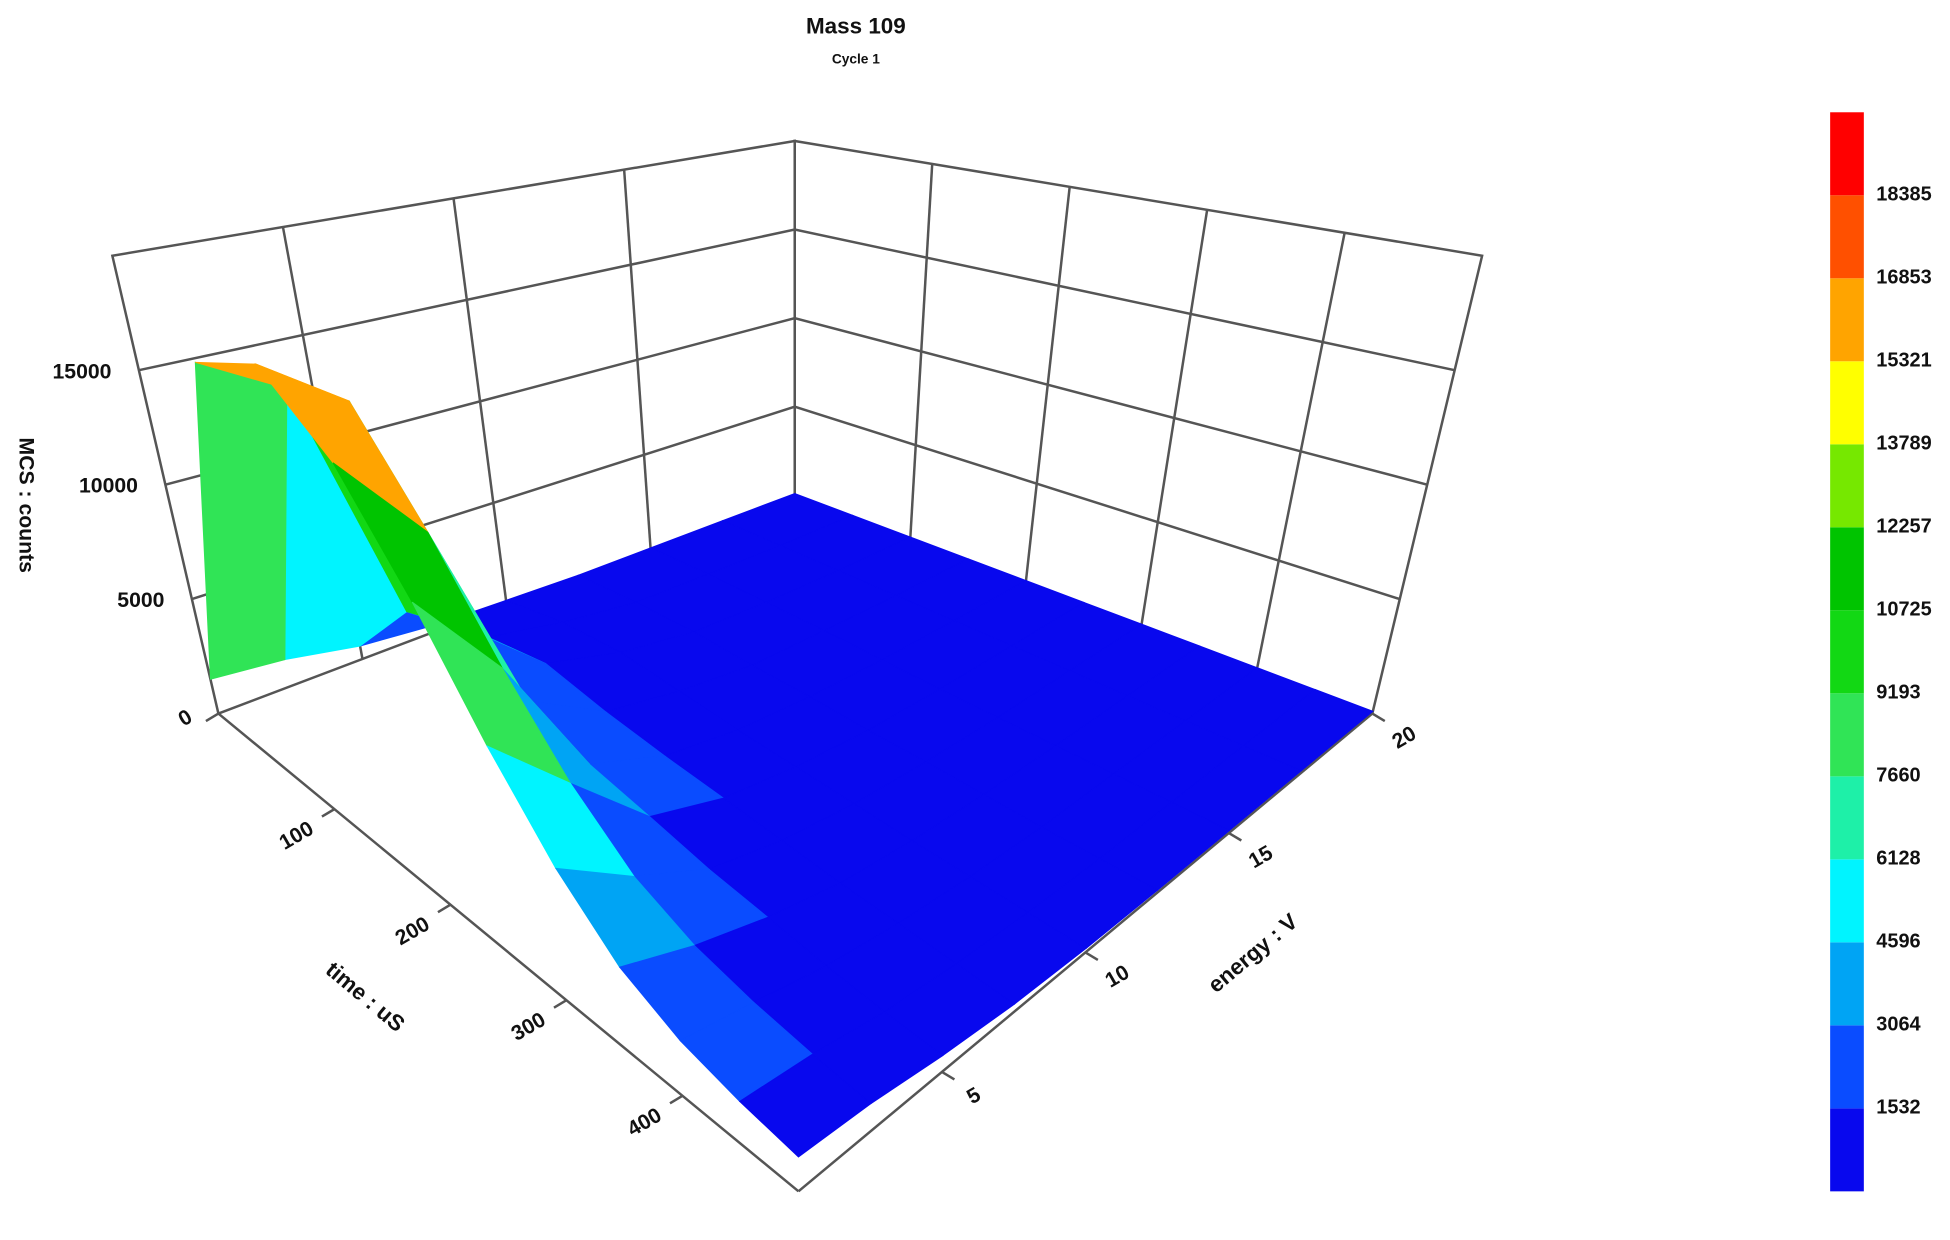 The image size is (1950, 1240). Describe the element at coordinates (1898, 1025) in the screenshot. I see `colorbar-tick-label: 3064` at that location.